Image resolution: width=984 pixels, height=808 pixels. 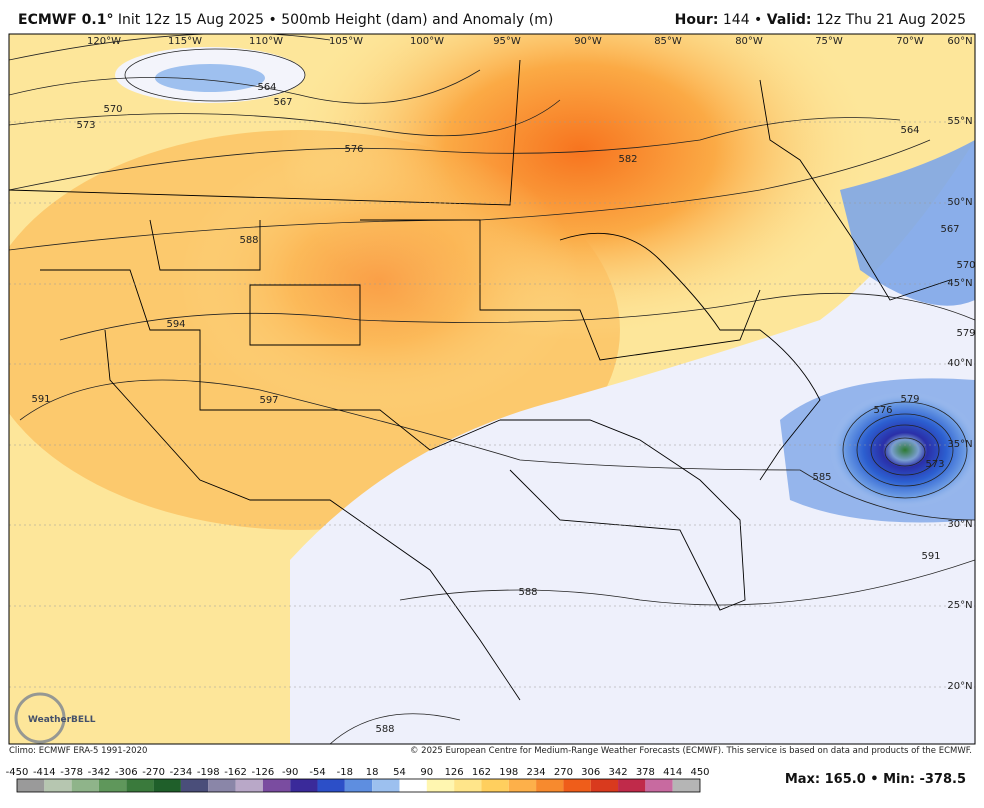 I want to click on longitude-label: 80°W, so click(x=749, y=41).